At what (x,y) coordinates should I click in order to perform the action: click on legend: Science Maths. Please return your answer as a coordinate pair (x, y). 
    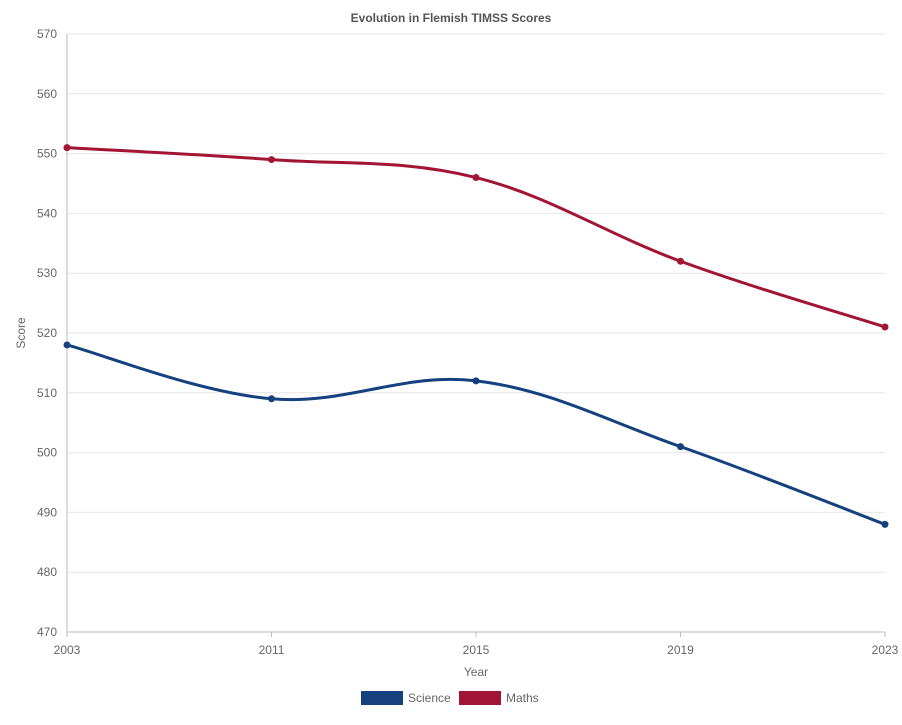
    Looking at the image, I should click on (450, 698).